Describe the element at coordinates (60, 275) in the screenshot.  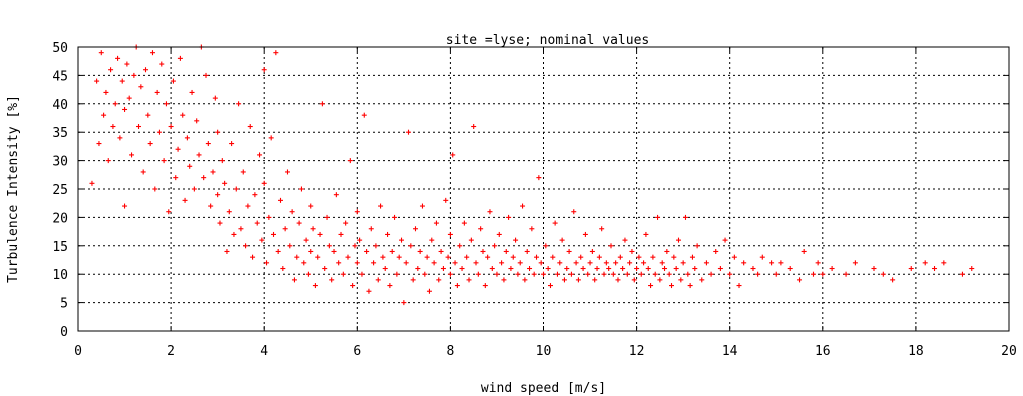
I see `y-tick-label: 10` at that location.